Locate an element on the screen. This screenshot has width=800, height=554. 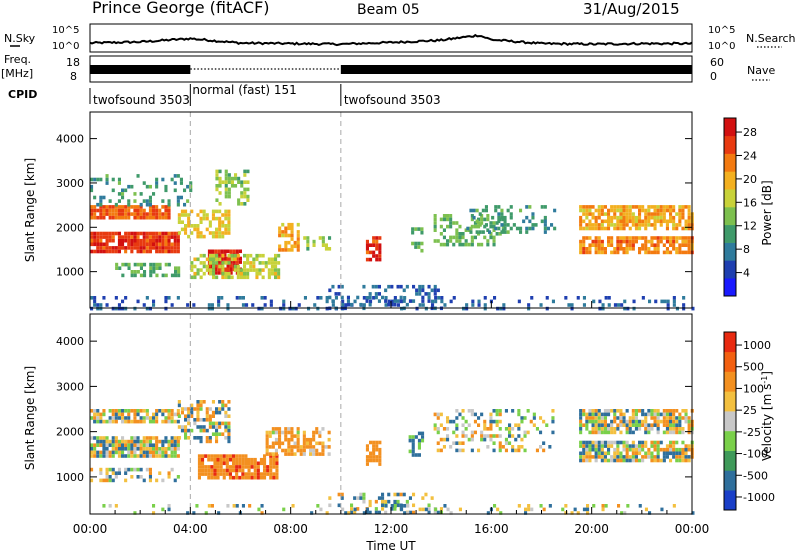
x-tick-label: 16:00 is located at coordinates (491, 529).